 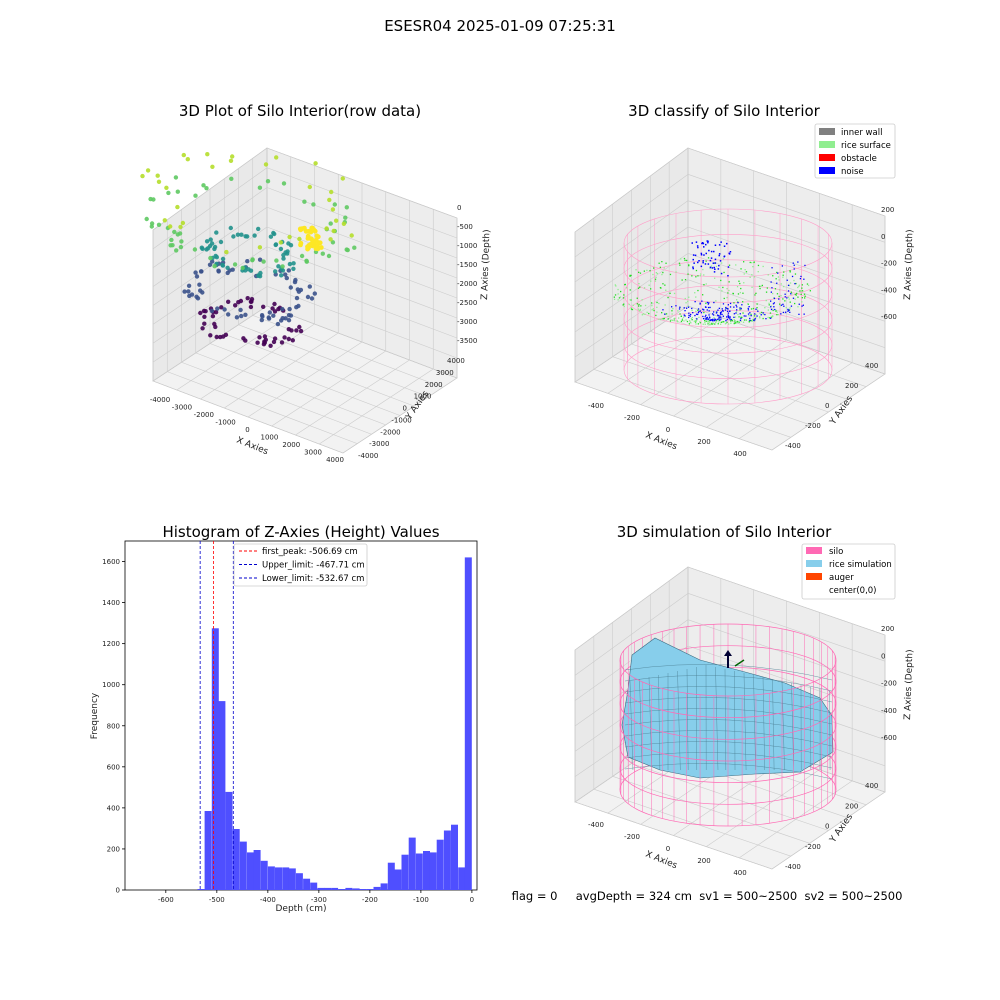 What do you see at coordinates (831, 826) in the screenshot?
I see `simulation-y-ticks: -400 -200 0 200 400` at bounding box center [831, 826].